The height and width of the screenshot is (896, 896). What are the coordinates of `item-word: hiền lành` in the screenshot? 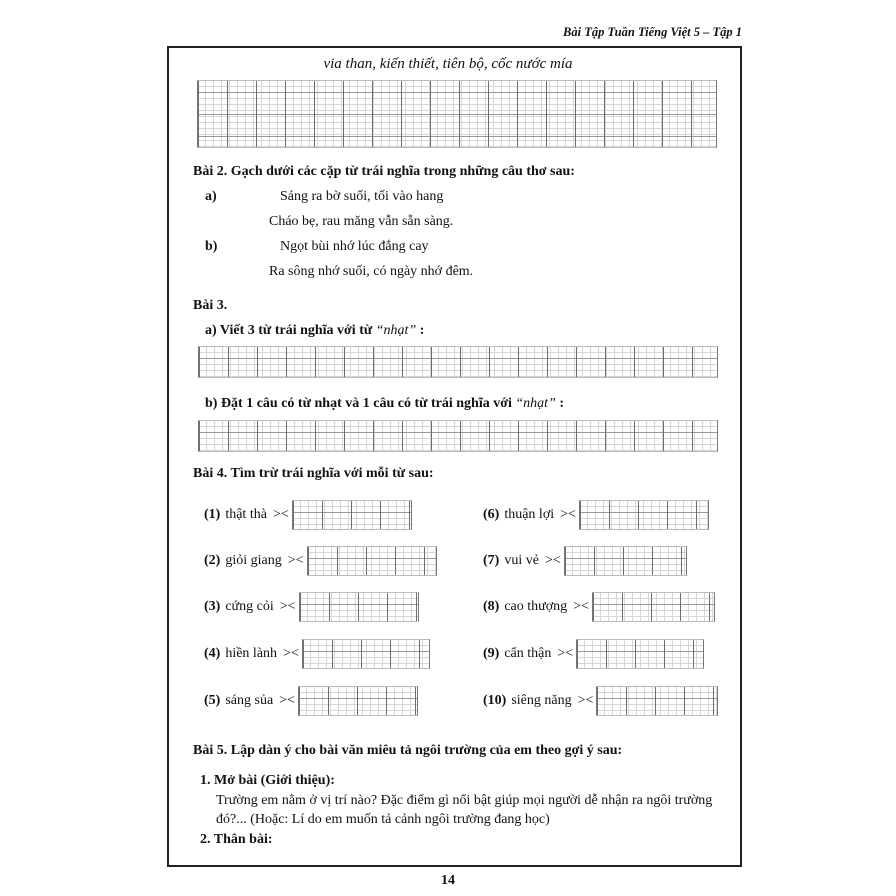 It's located at (251, 653).